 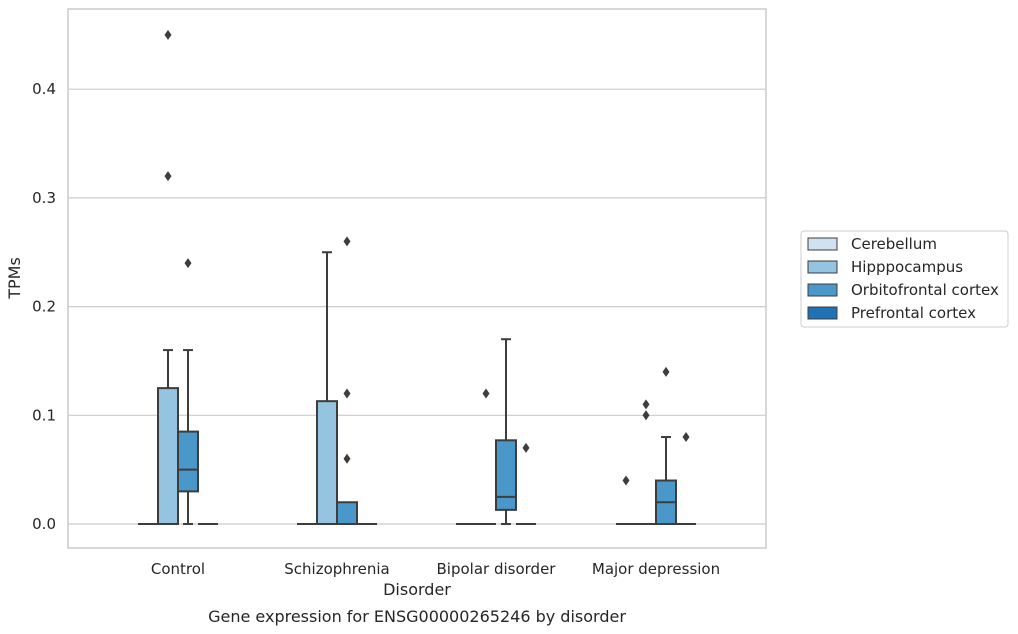 What do you see at coordinates (44, 198) in the screenshot?
I see `y-tick-label: 0.3` at bounding box center [44, 198].